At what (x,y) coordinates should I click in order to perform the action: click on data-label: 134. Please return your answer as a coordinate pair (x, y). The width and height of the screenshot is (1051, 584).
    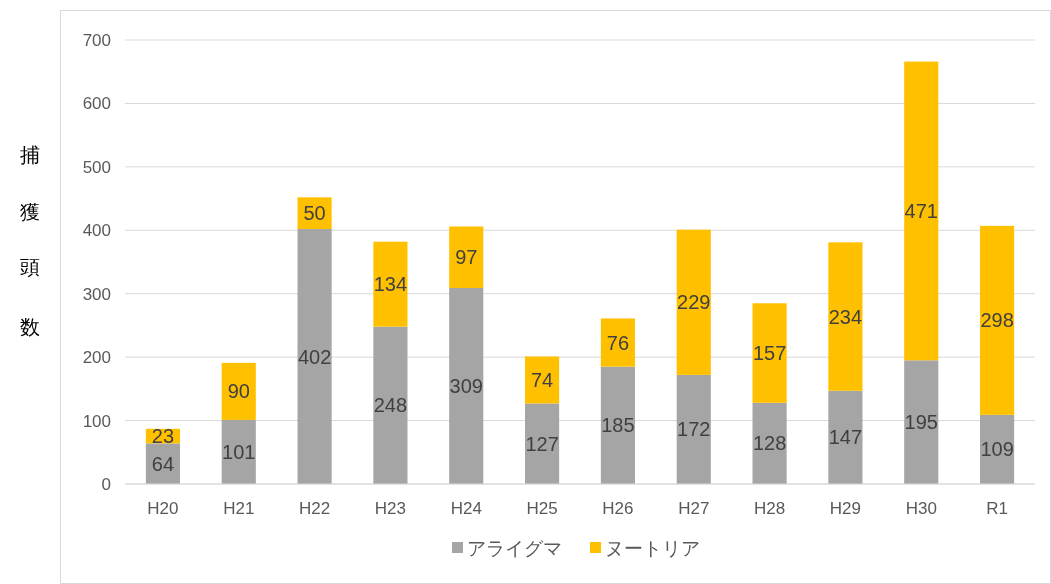
    Looking at the image, I should click on (390, 284).